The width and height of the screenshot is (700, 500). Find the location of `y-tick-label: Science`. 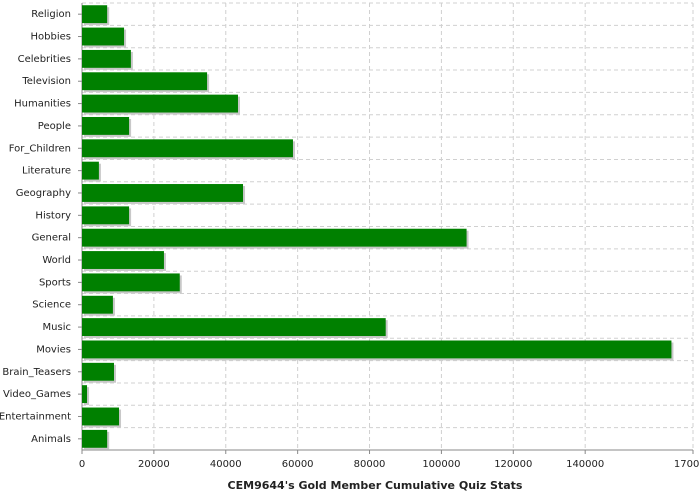

y-tick-label: Science is located at coordinates (51, 305).